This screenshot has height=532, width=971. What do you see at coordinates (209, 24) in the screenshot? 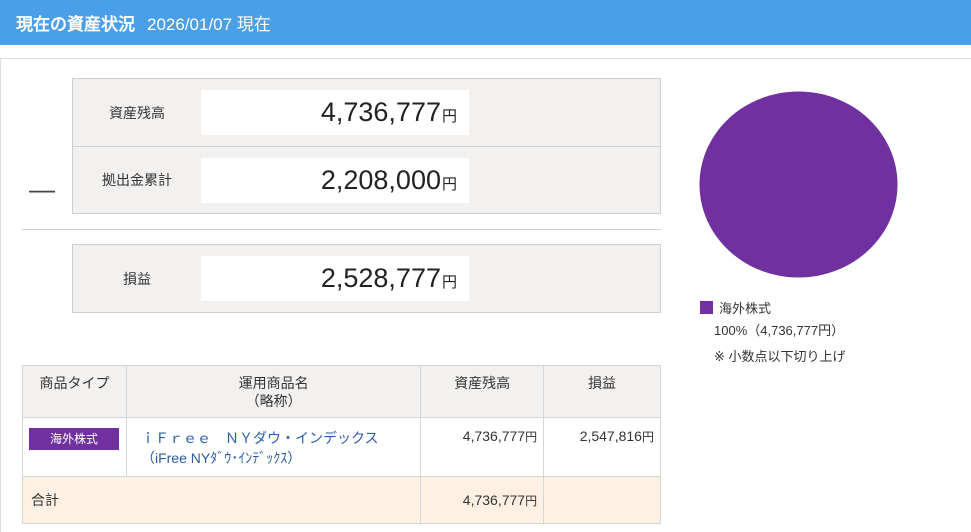
I see `as-of-date: 2026/01/07 現在` at bounding box center [209, 24].